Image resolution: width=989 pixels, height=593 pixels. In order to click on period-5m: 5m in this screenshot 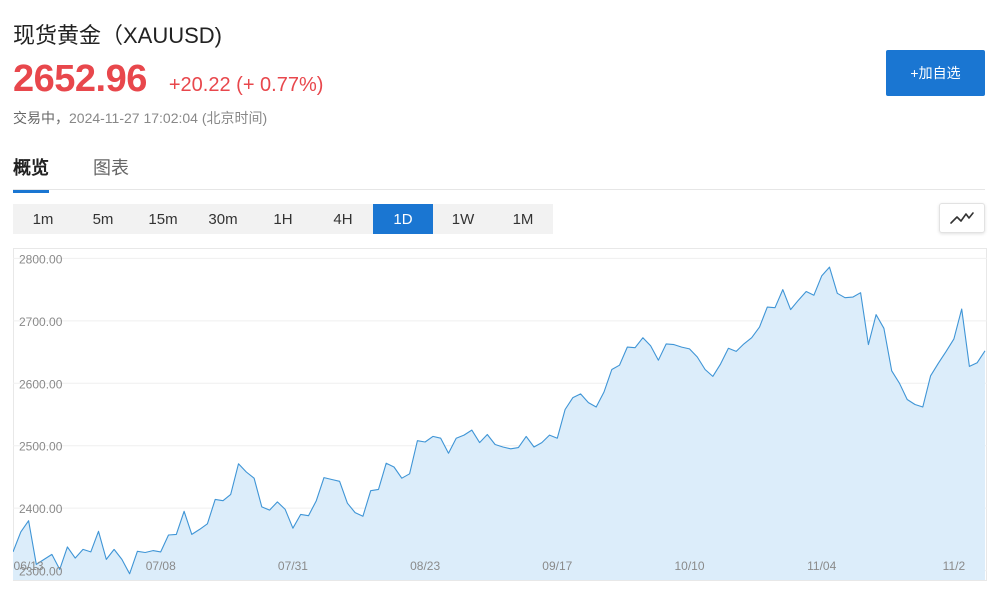, I will do `click(103, 219)`.